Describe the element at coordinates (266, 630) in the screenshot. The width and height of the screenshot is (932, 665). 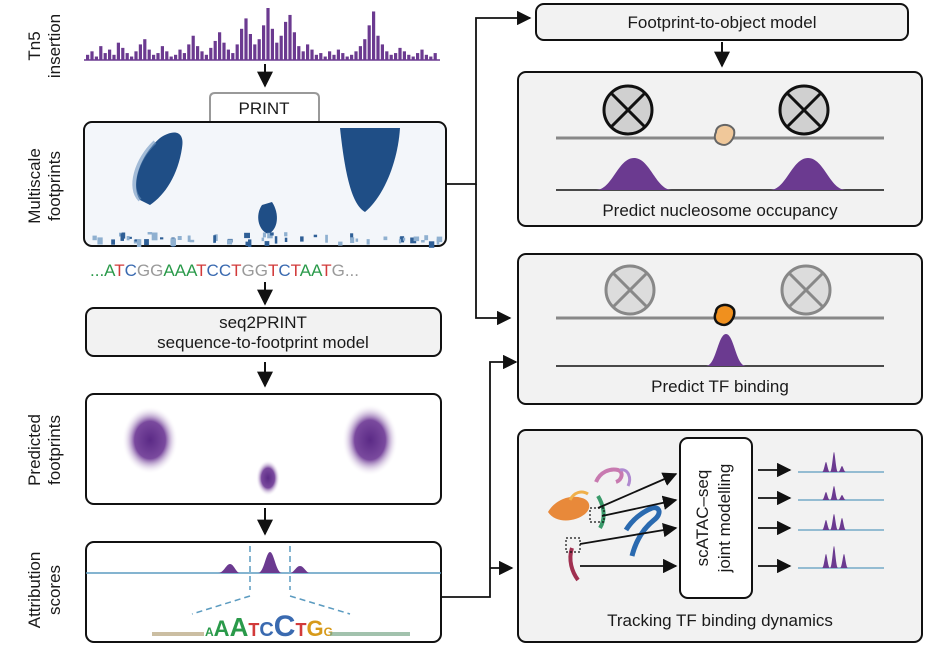
I see `motif-letter: C` at that location.